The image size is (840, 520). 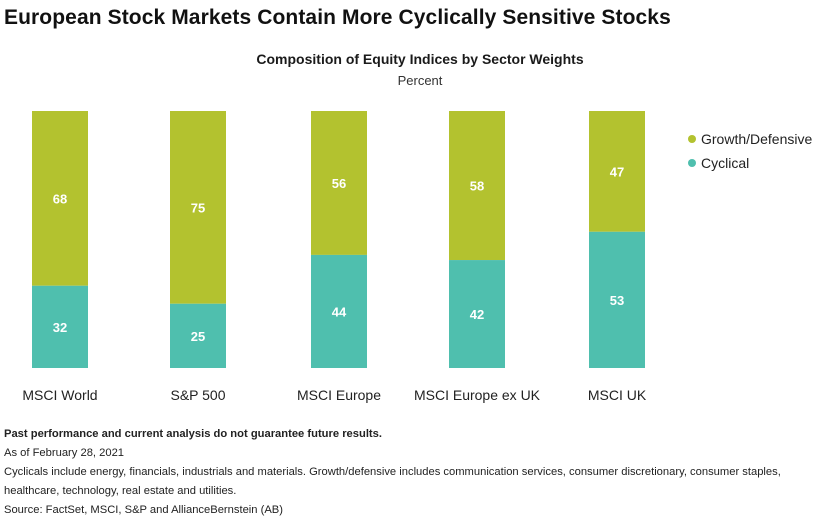 What do you see at coordinates (692, 139) in the screenshot?
I see `legend-swatch-growth-defensive` at bounding box center [692, 139].